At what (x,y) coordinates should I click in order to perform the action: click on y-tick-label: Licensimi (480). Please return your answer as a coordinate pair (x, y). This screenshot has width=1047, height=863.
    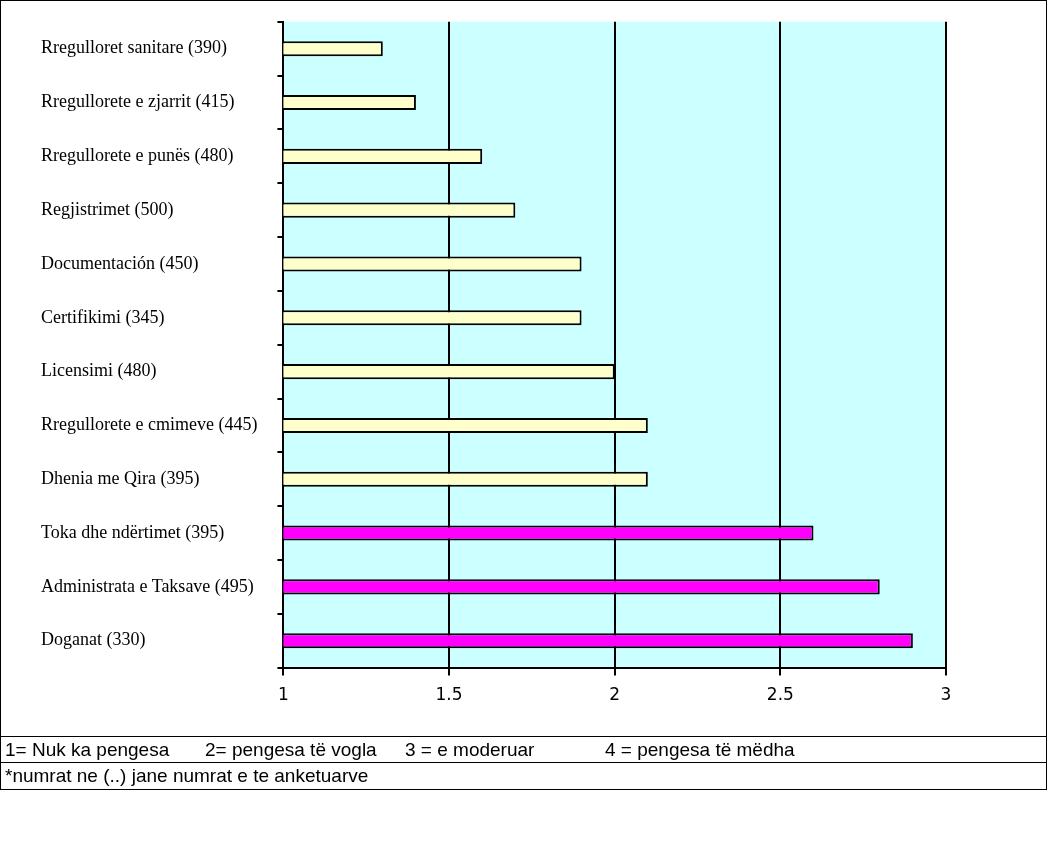
    Looking at the image, I should click on (99, 371).